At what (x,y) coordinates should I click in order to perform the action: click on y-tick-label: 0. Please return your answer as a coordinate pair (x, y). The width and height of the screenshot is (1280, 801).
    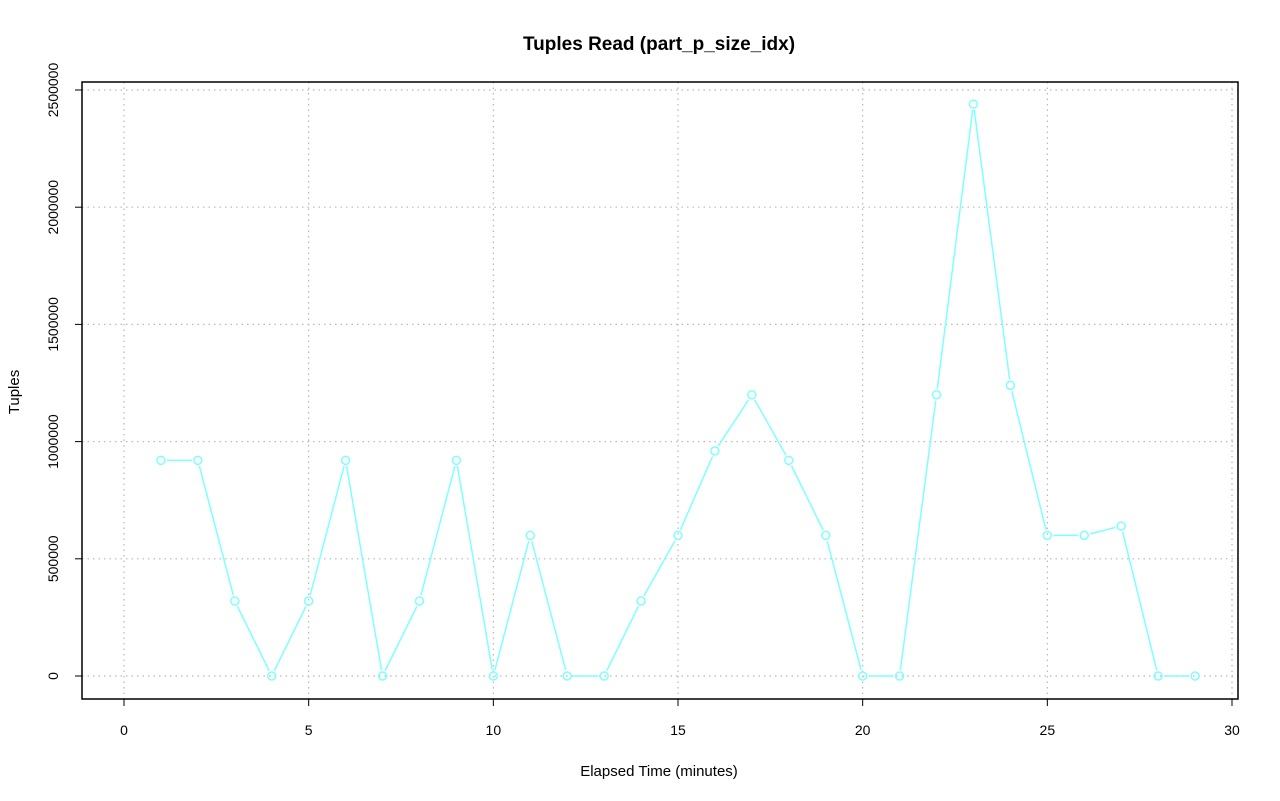
    Looking at the image, I should click on (53, 676).